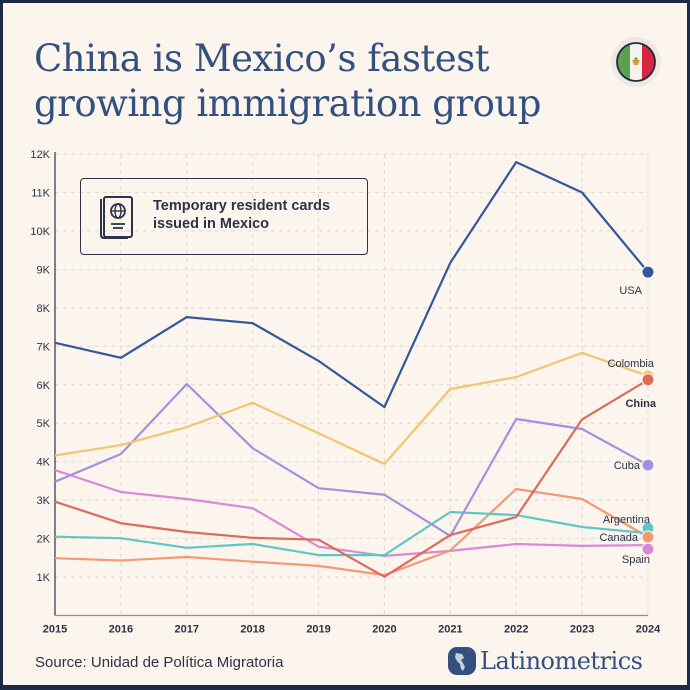  Describe the element at coordinates (159, 662) in the screenshot. I see `source-note: Source: Unidad de Política Migratoria` at that location.